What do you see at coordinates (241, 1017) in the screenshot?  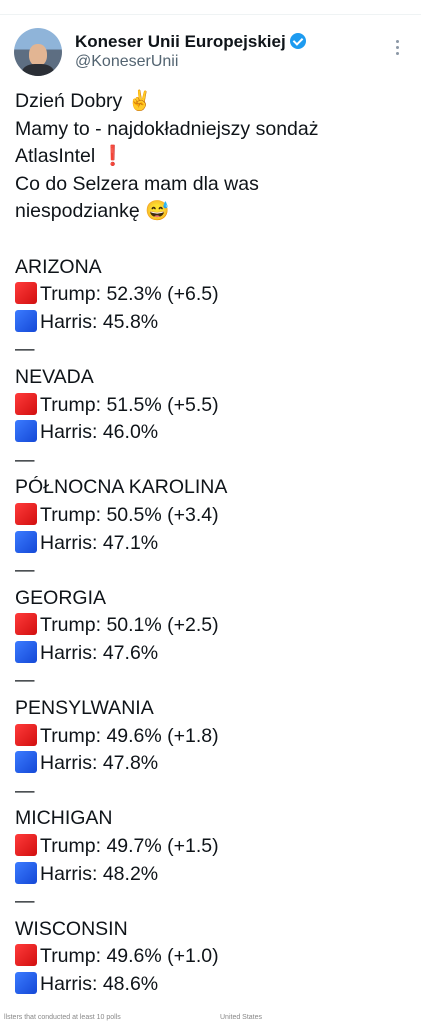 I see `footer-text: United States` at bounding box center [241, 1017].